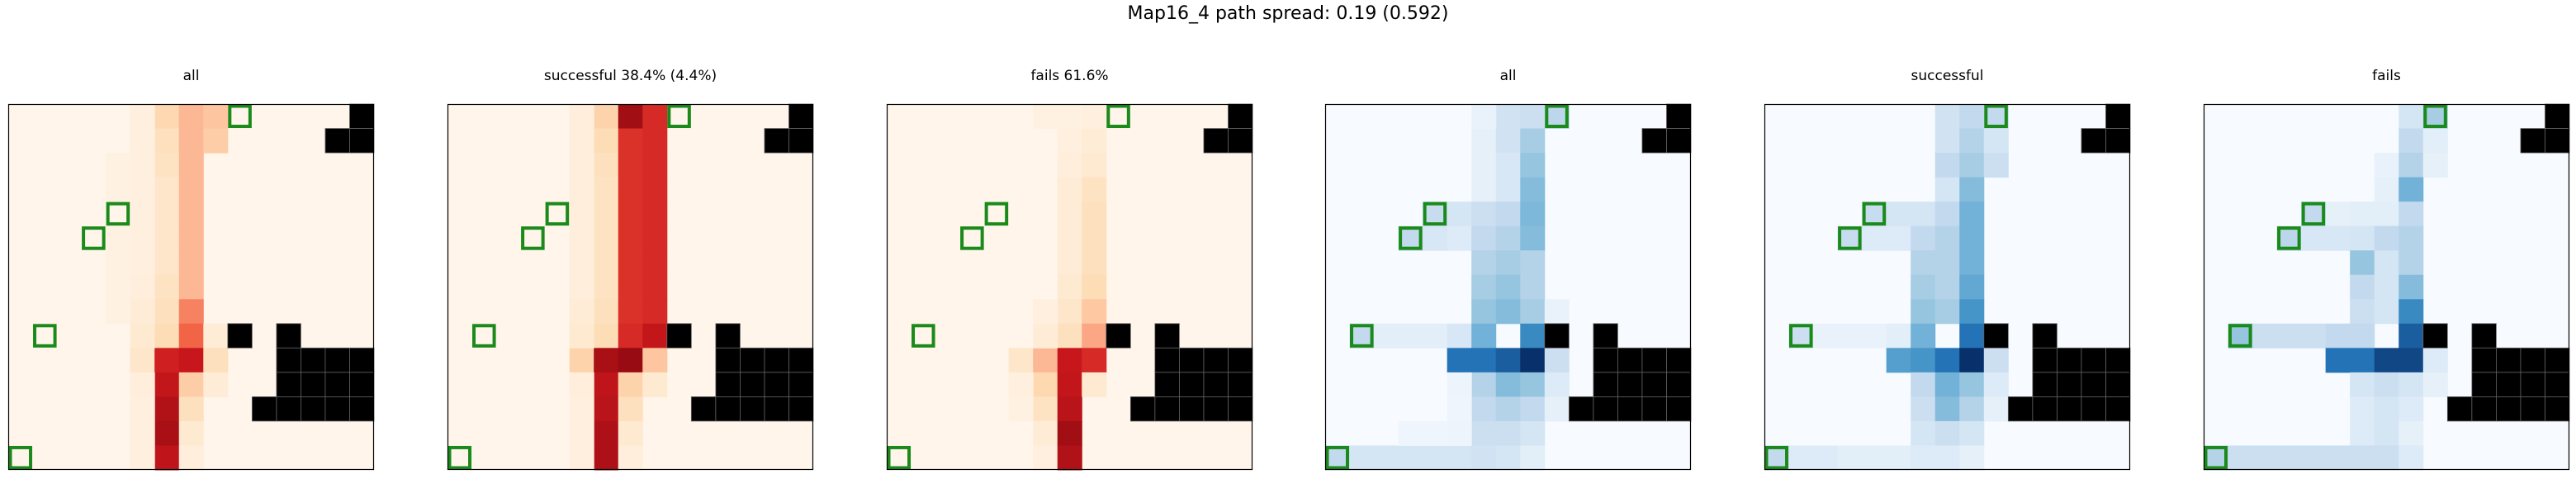 Image resolution: width=2576 pixels, height=479 pixels. I want to click on figure-suptitle: Map16_4 path spread: 0.19 (0.592), so click(1288, 14).